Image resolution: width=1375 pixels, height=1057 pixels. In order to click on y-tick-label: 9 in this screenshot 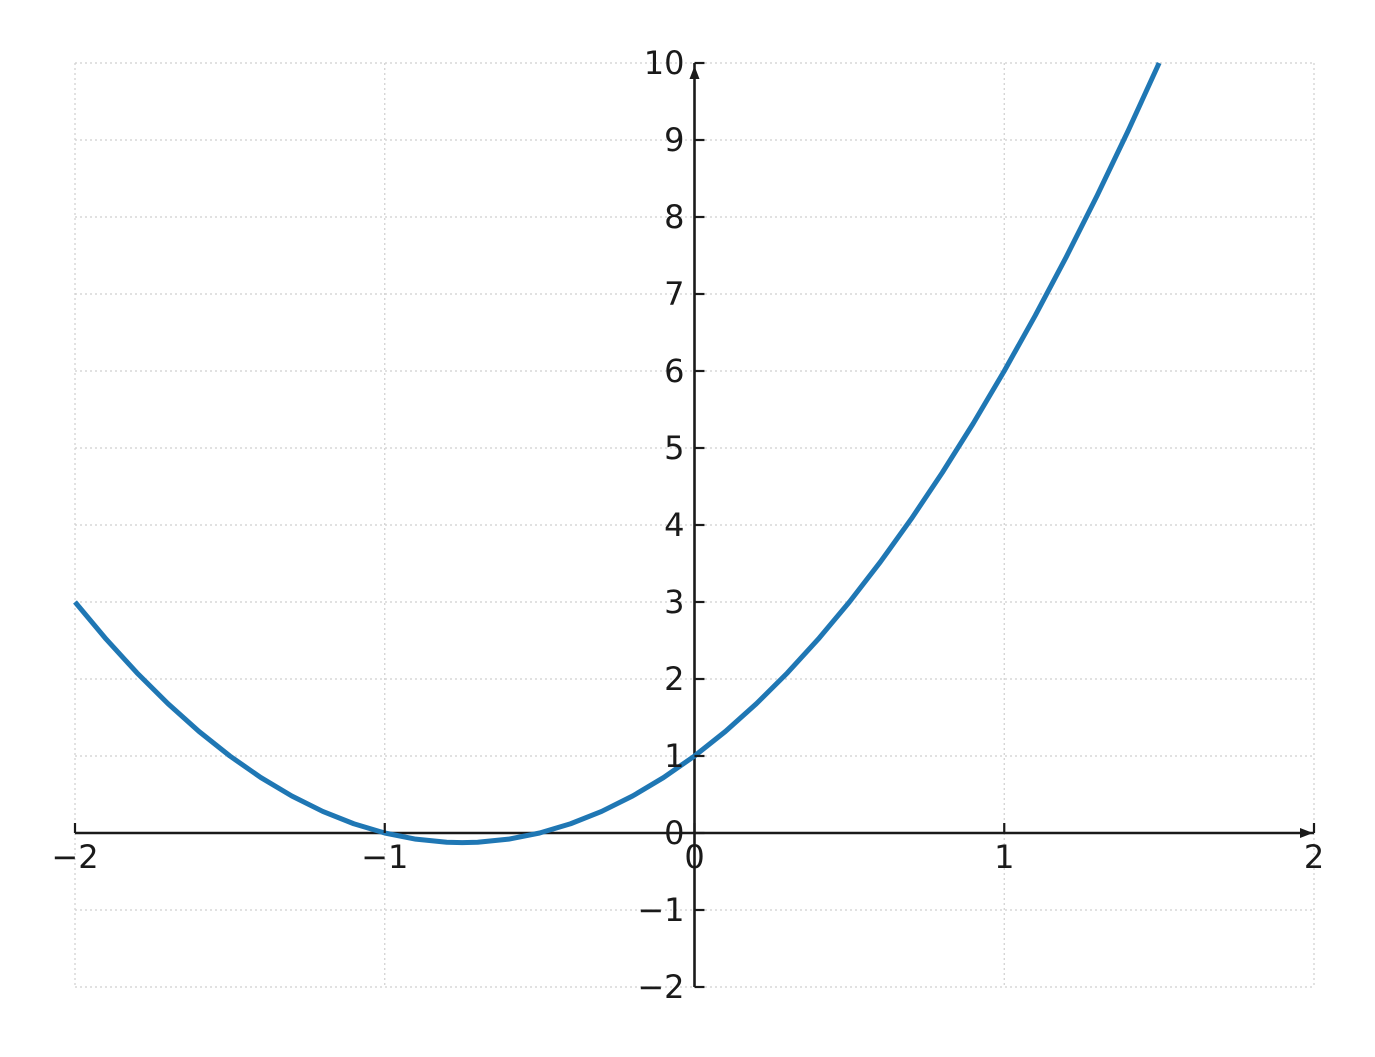, I will do `click(674, 140)`.